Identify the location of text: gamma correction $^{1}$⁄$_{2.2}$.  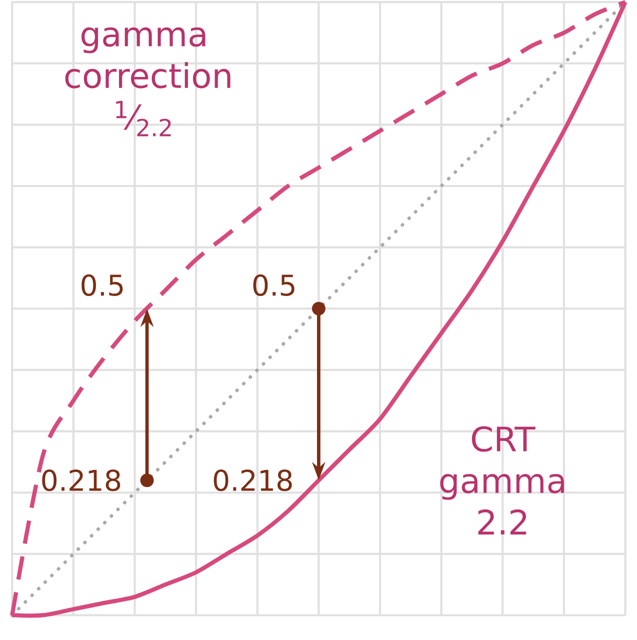
(147, 81).